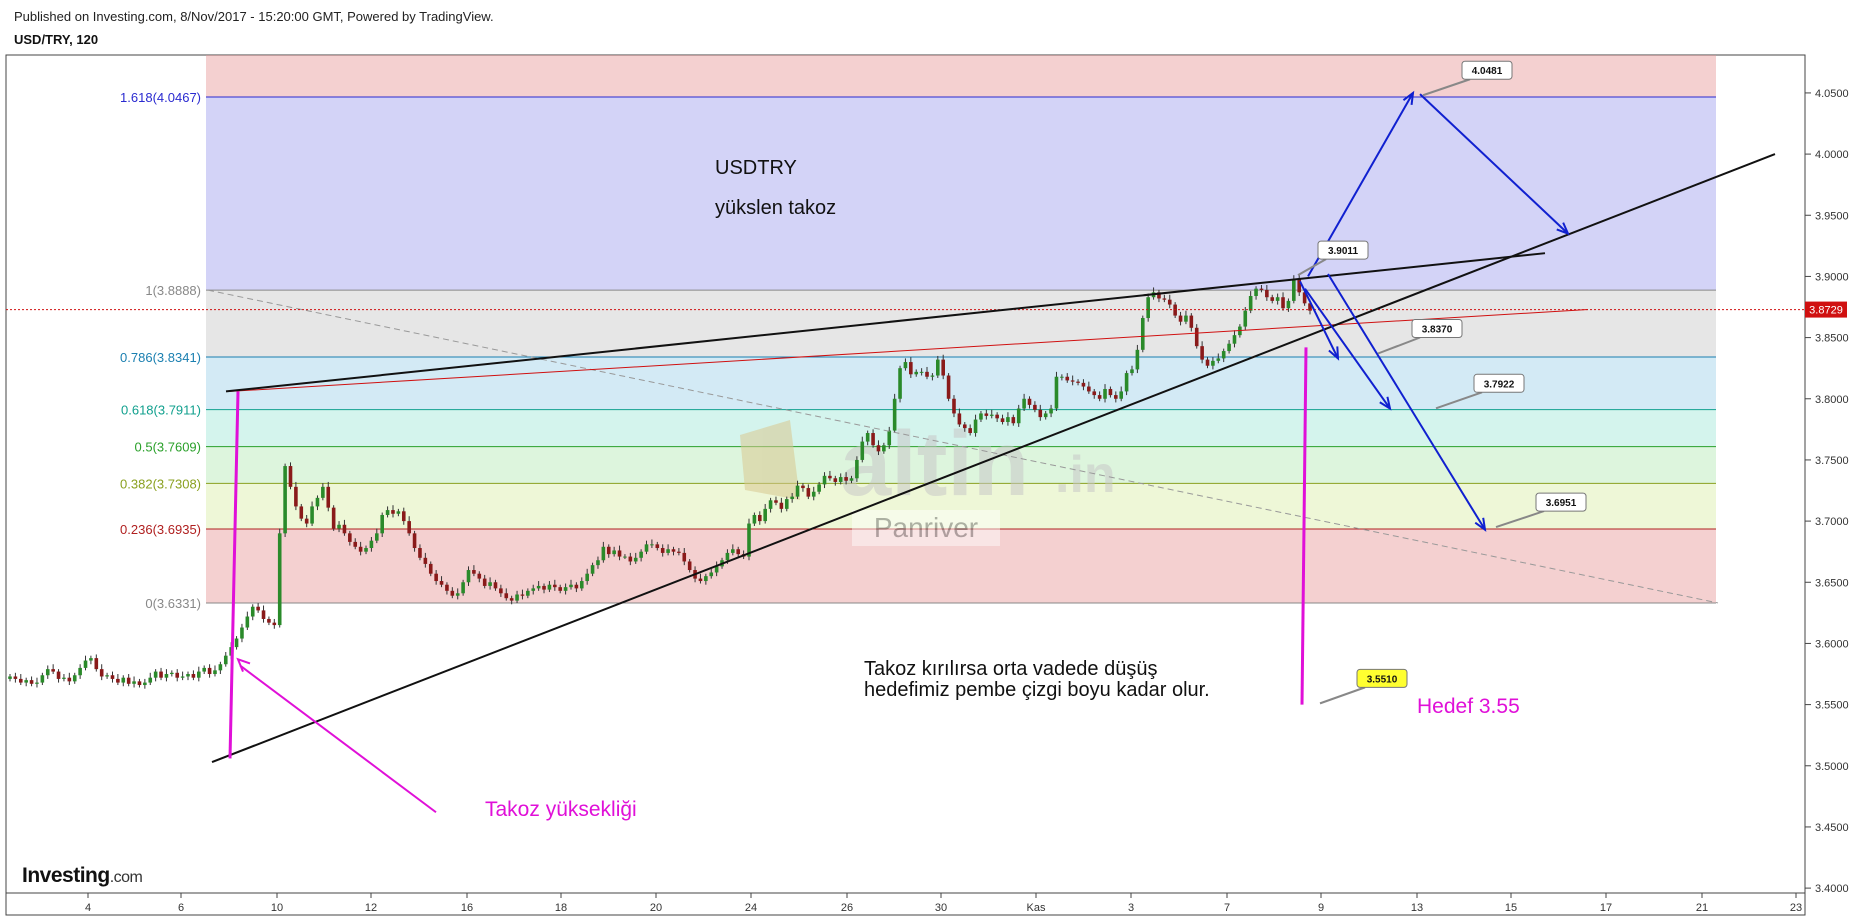  I want to click on annotation-subtitle: yükslen takoz, so click(776, 208).